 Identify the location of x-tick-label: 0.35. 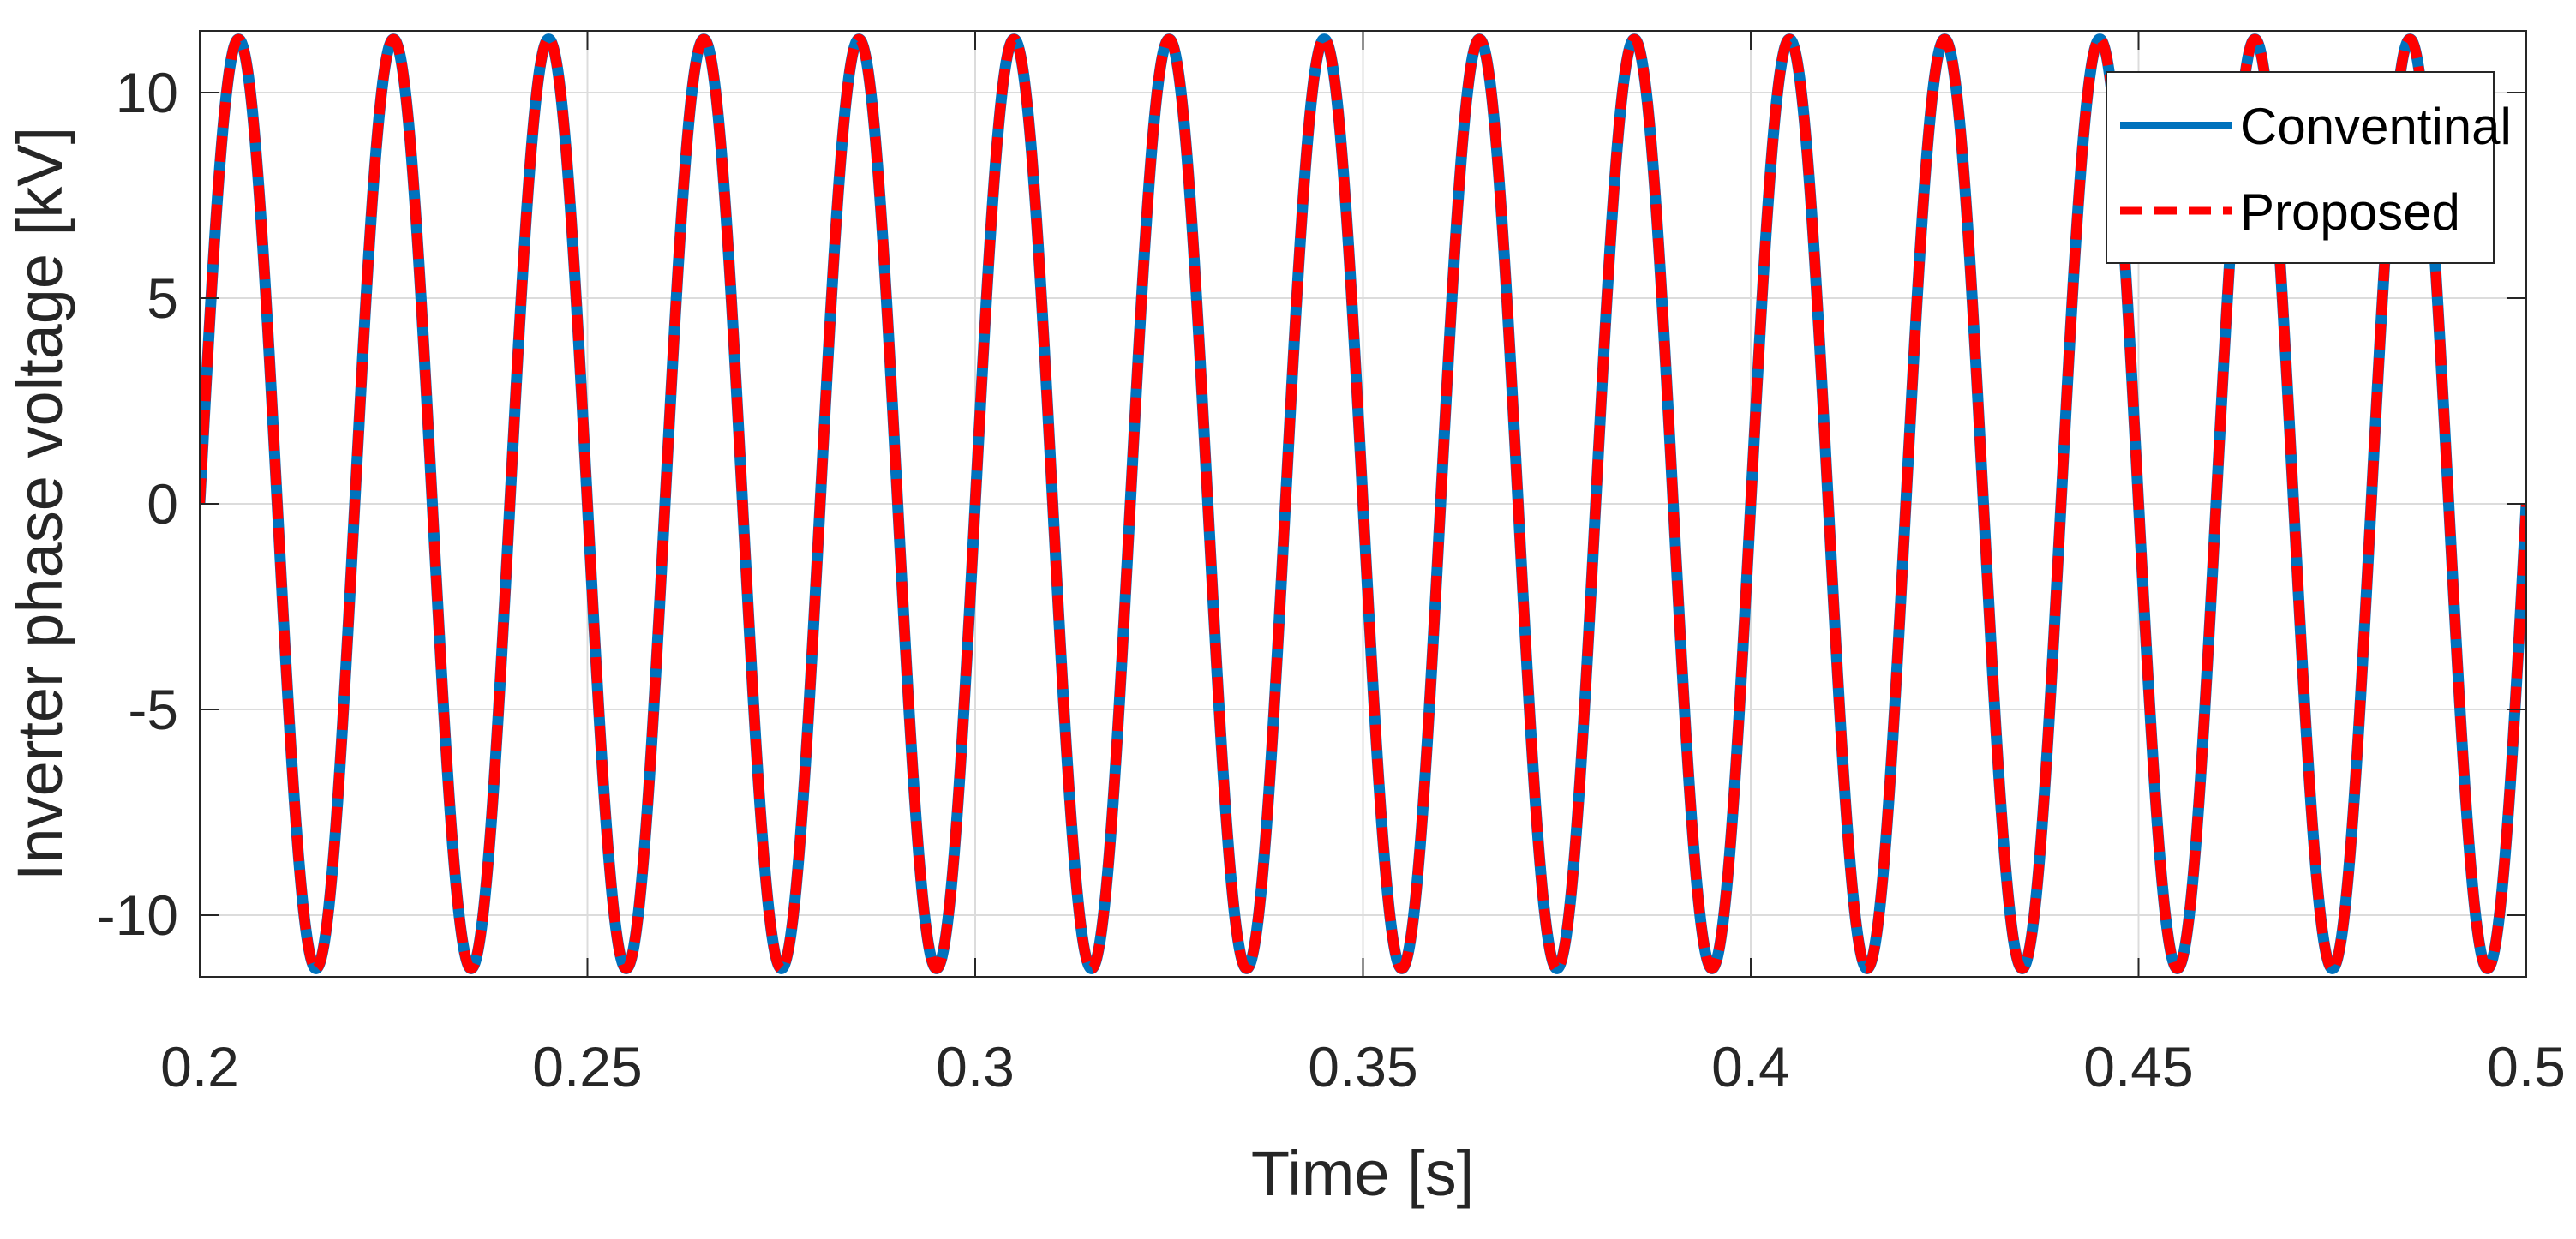
(1362, 1066).